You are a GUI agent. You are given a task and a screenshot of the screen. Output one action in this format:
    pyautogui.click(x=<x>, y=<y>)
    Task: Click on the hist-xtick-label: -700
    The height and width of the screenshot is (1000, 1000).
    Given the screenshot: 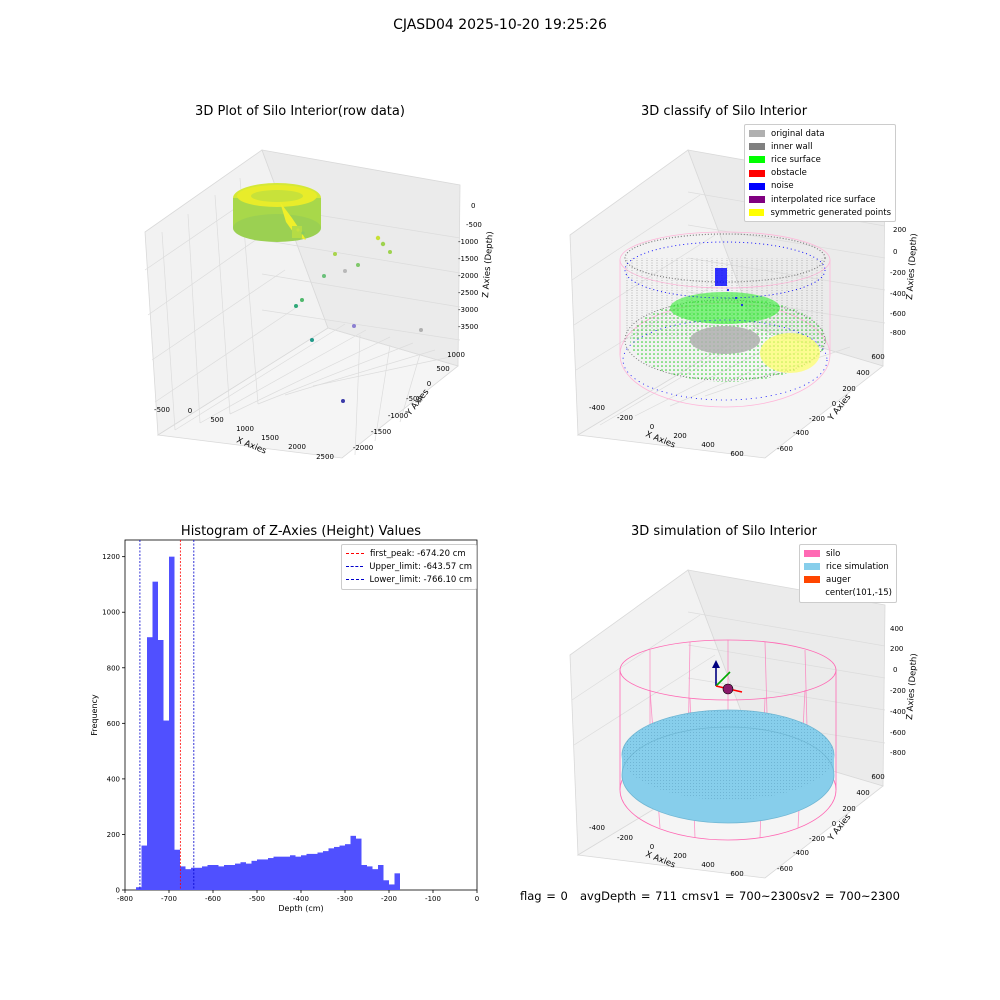 What is the action you would take?
    pyautogui.click(x=169, y=899)
    